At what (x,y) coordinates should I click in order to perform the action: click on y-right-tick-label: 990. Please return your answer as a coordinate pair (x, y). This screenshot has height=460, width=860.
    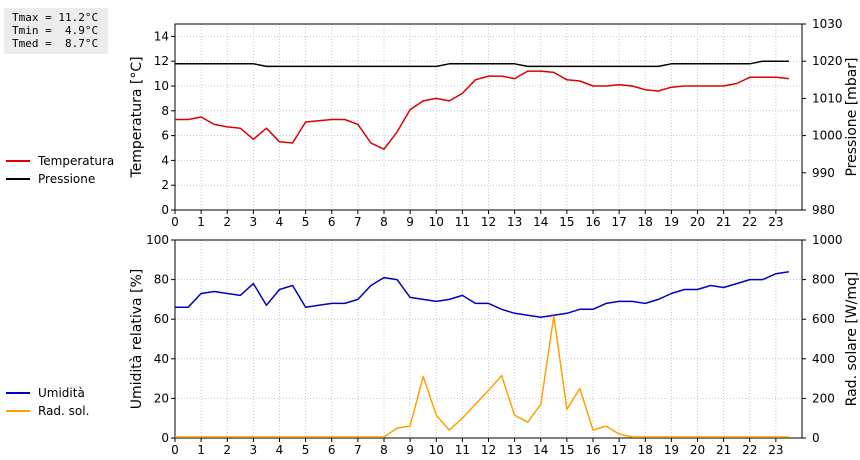
    Looking at the image, I should click on (823, 173).